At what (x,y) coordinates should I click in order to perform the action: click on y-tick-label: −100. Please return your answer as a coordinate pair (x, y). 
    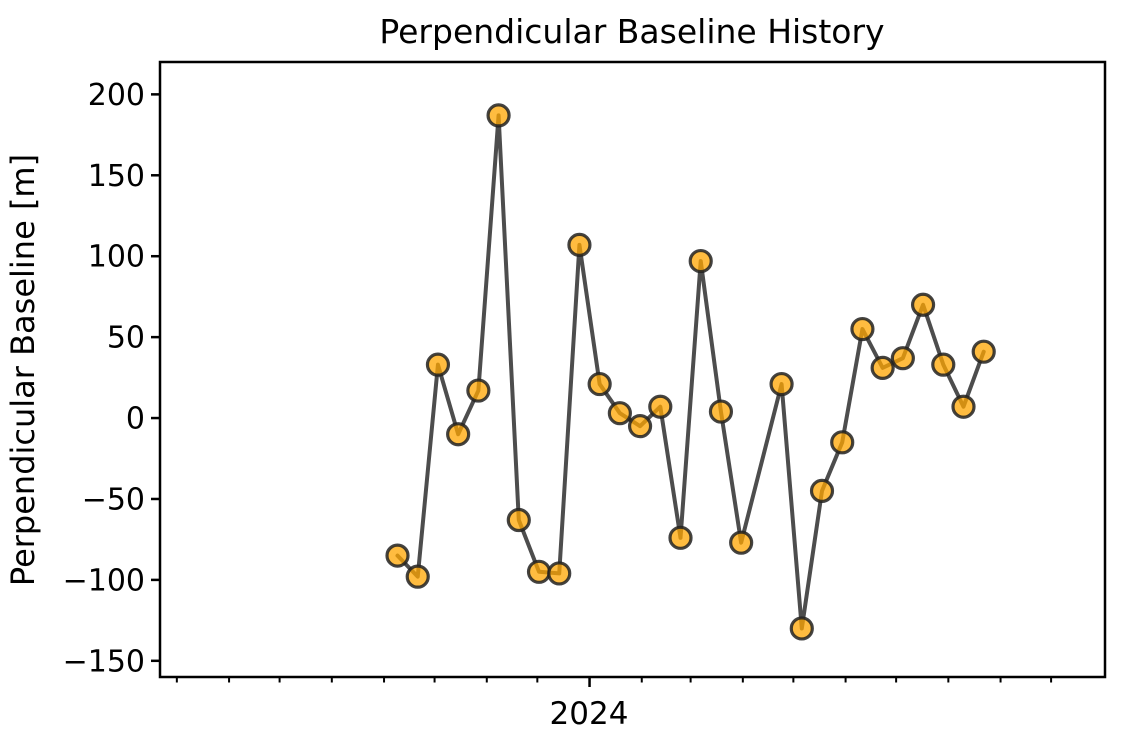
    Looking at the image, I should click on (104, 580).